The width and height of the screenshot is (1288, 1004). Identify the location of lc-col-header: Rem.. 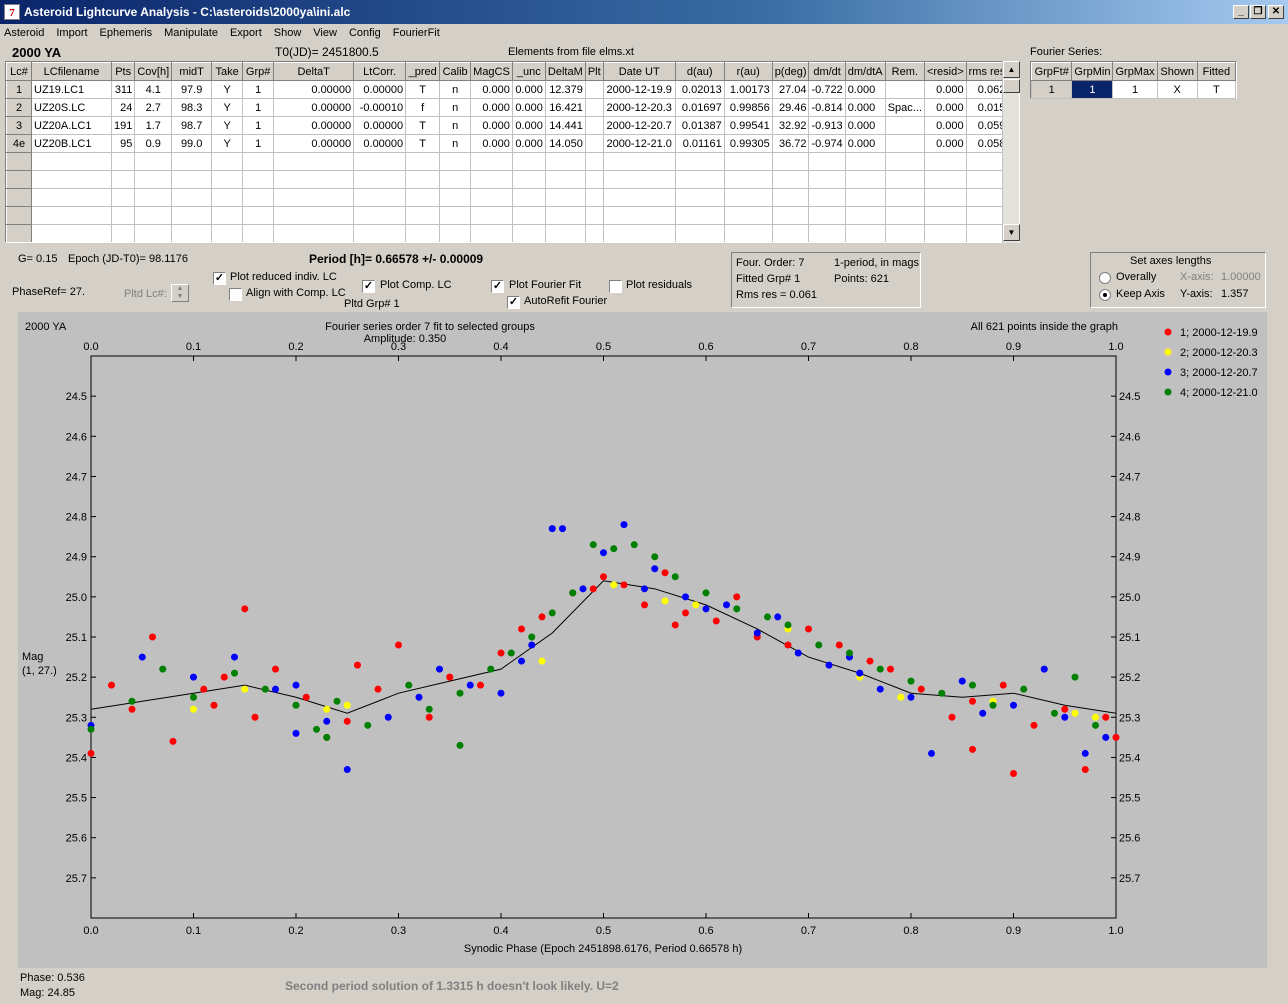
(904, 71).